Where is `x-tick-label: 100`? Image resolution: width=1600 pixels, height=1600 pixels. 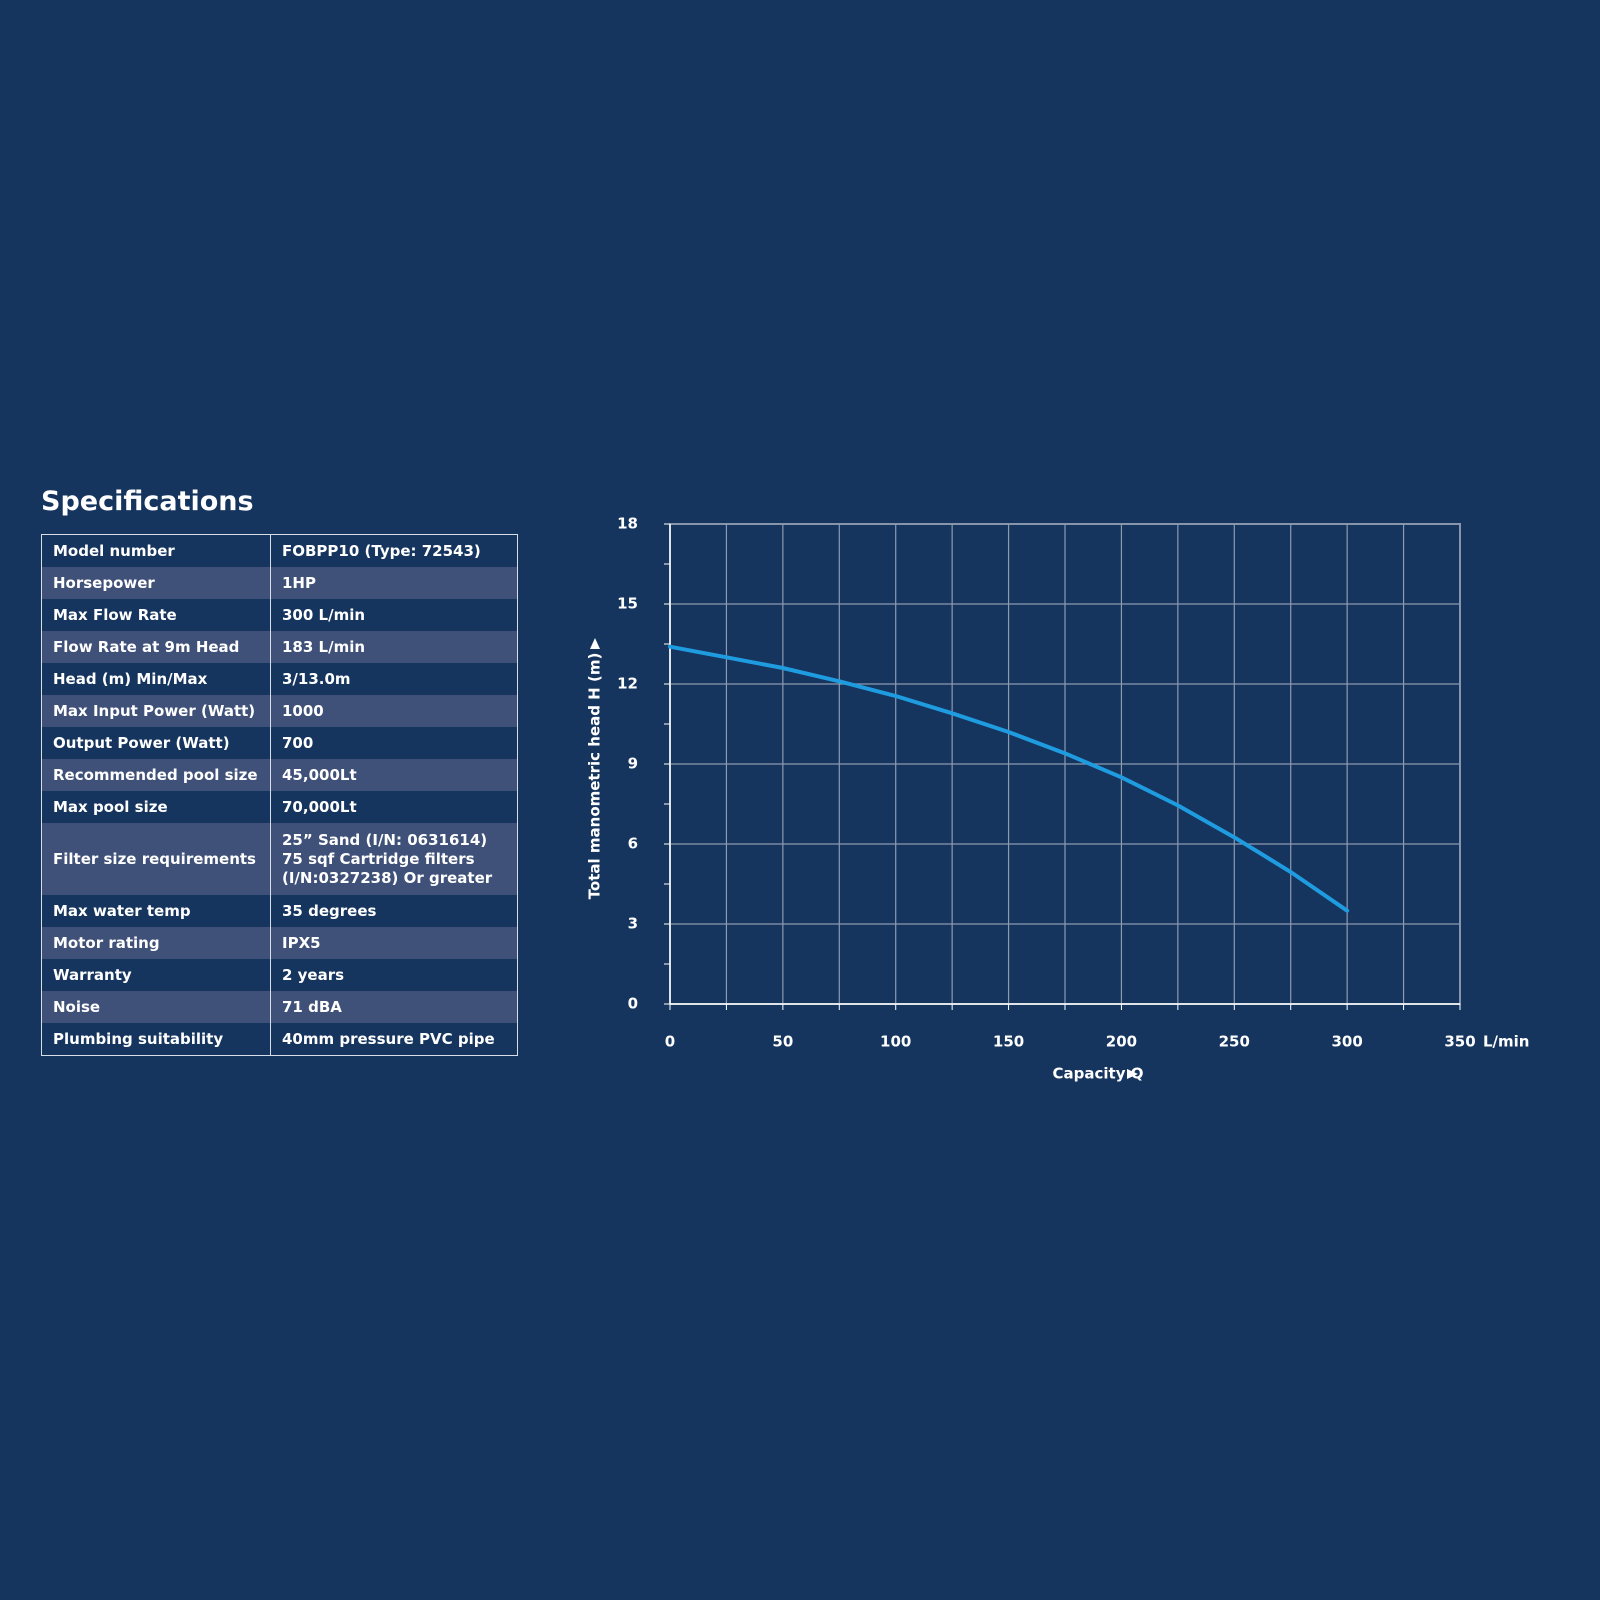
x-tick-label: 100 is located at coordinates (895, 1042).